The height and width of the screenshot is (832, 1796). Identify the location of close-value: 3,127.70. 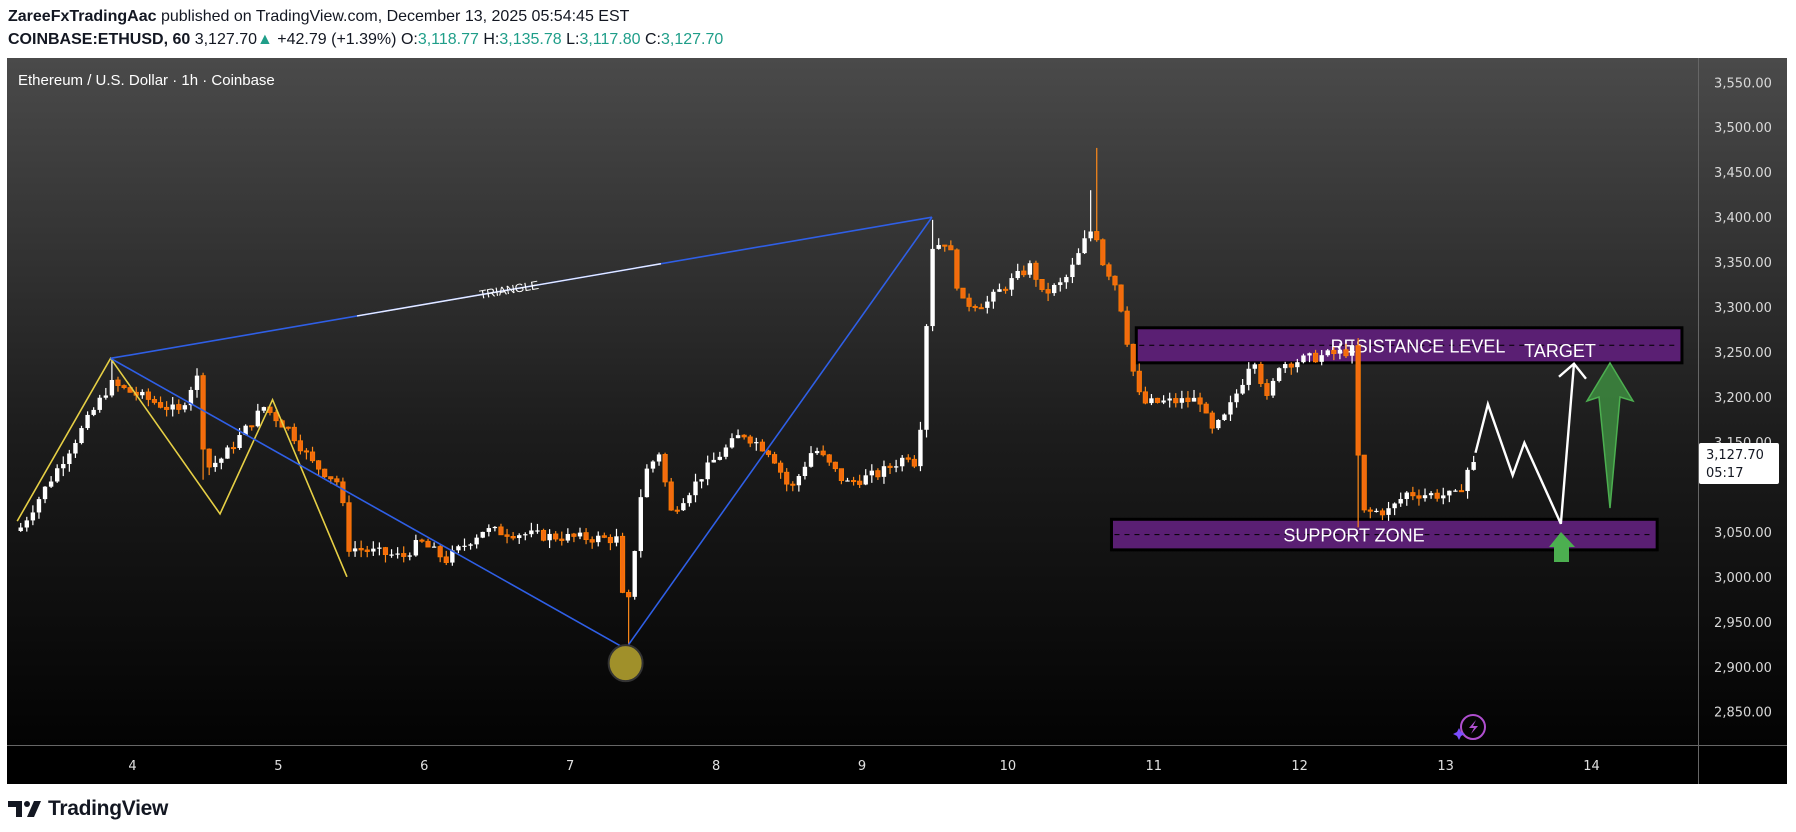
(692, 39).